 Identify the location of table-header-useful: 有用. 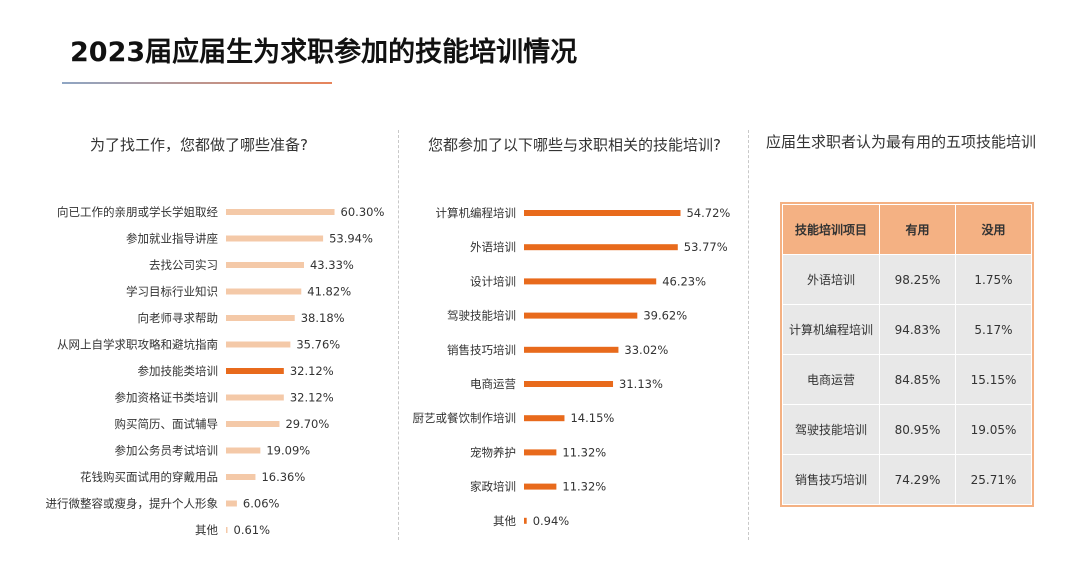
(917, 229).